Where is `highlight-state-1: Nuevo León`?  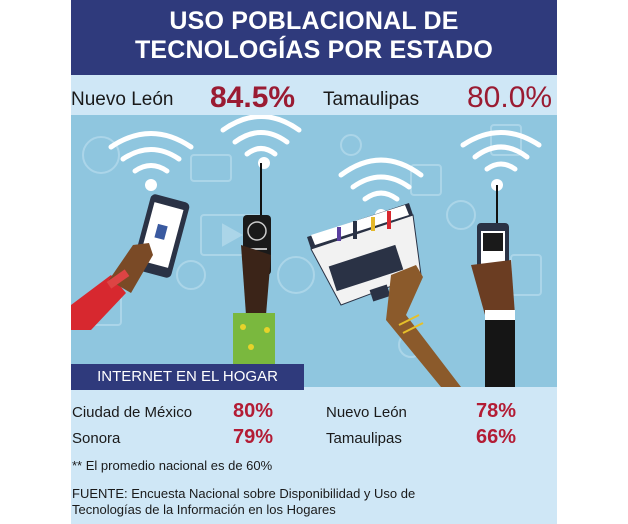 highlight-state-1: Nuevo León is located at coordinates (122, 99).